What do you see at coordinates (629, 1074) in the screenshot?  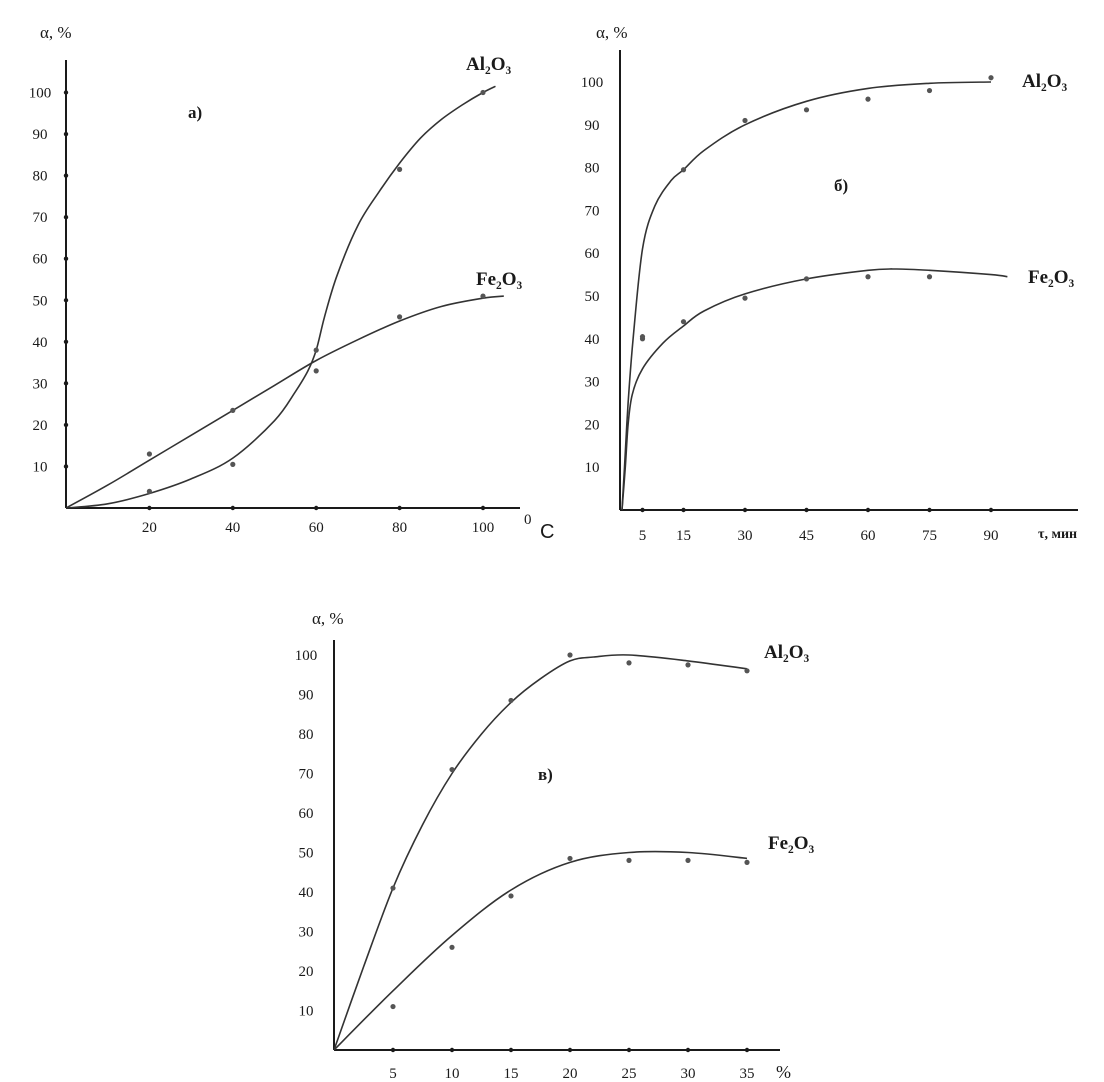 I see `x-tick-label-c: 25` at bounding box center [629, 1074].